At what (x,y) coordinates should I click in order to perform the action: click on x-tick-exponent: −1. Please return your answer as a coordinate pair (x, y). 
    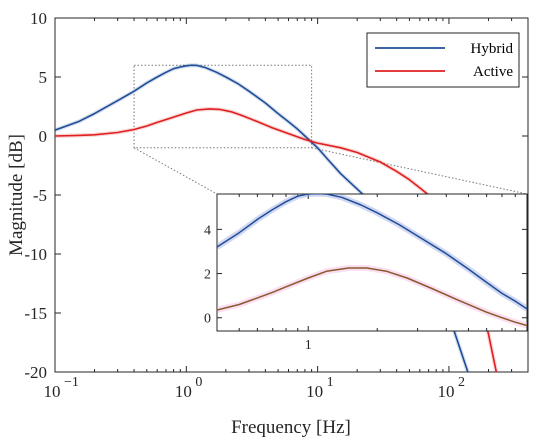
    Looking at the image, I should click on (71, 382).